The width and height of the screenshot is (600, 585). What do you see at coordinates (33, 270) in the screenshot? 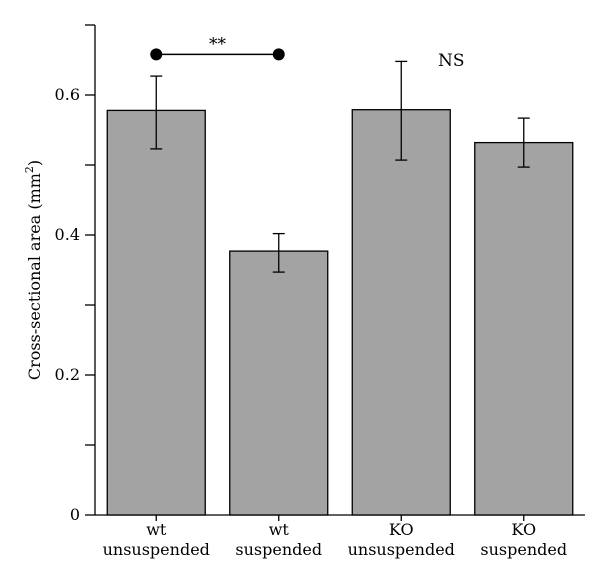
I see `y-axis-label: Cross-sectional area (mm2)` at bounding box center [33, 270].